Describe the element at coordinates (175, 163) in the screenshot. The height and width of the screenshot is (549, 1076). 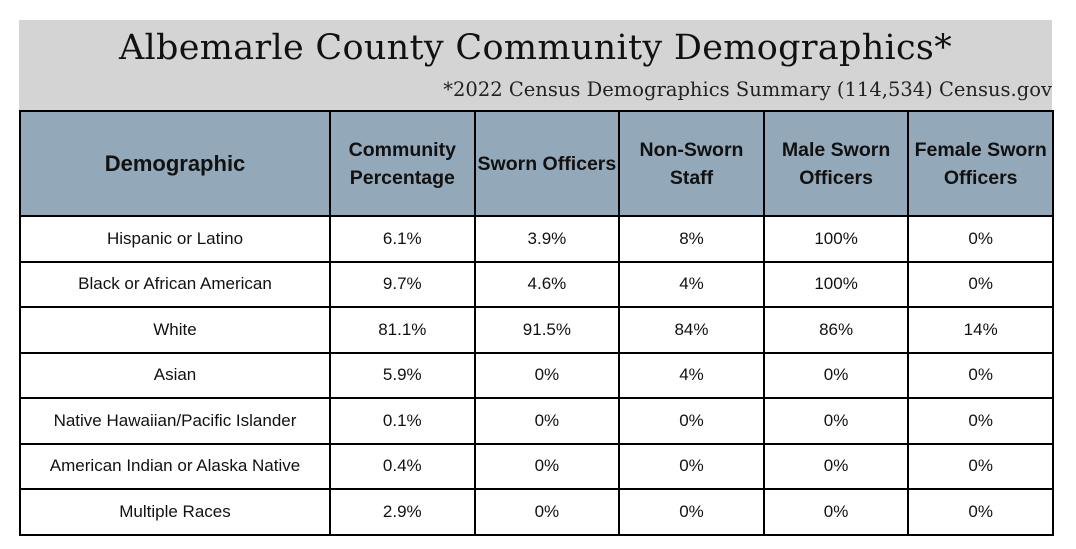
I see `column-header-demographic: Demographic` at that location.